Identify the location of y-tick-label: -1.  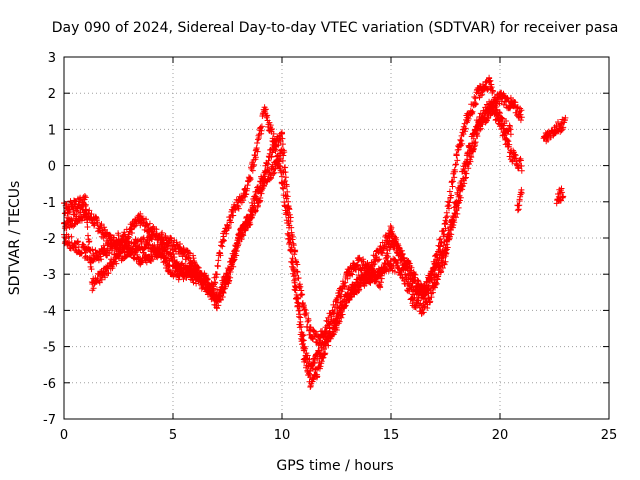
(49, 203).